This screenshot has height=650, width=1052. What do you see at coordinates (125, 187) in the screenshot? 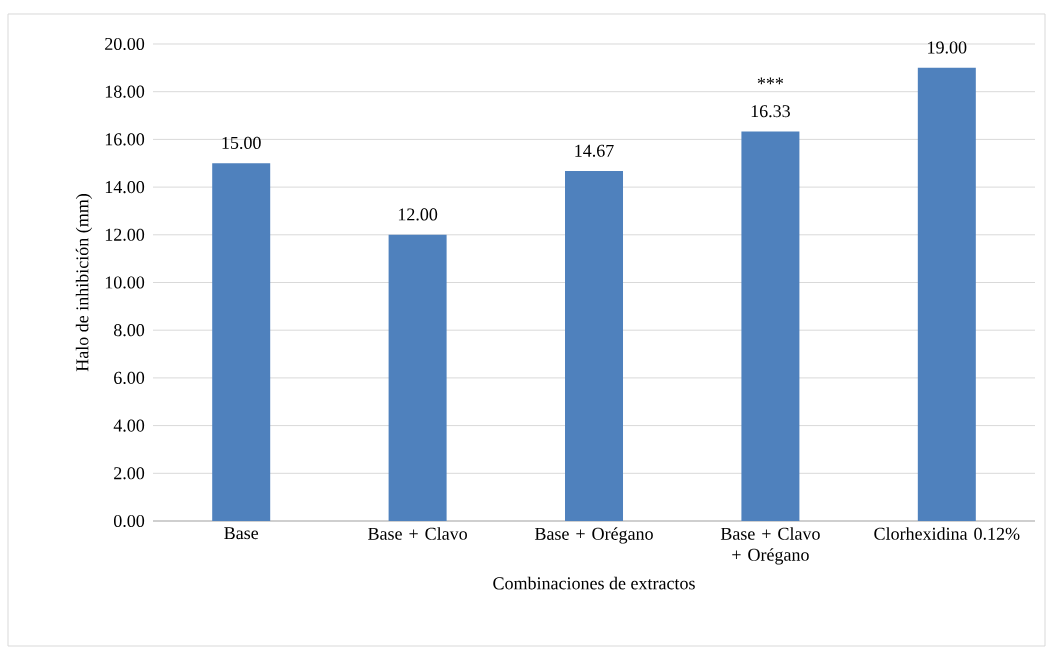
I see `y-tick-label: 14.00` at bounding box center [125, 187].